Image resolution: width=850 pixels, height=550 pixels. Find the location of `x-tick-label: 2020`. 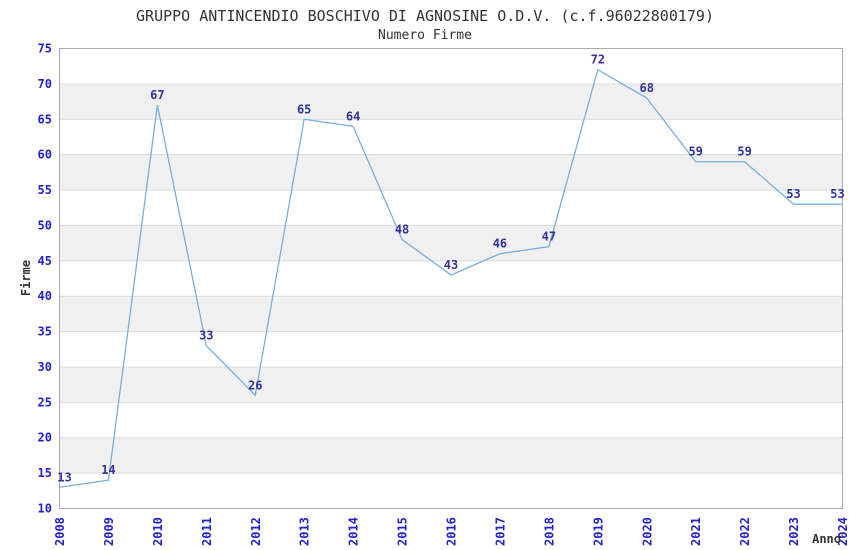

x-tick-label: 2020 is located at coordinates (647, 531).